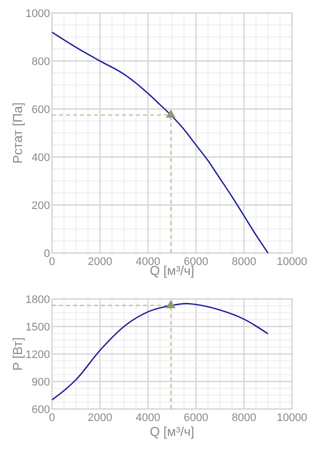 The height and width of the screenshot is (452, 328). Describe the element at coordinates (41, 62) in the screenshot. I see `y-tick-label: 800` at that location.